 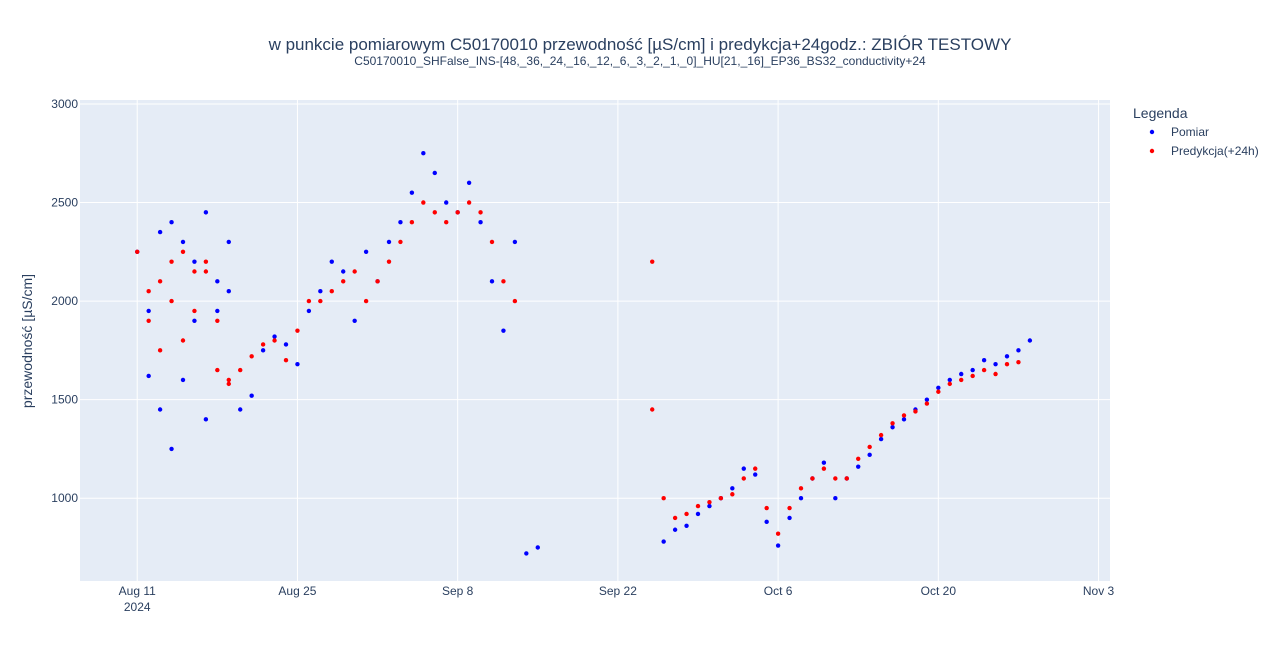 What do you see at coordinates (458, 591) in the screenshot?
I see `x-tick-label: Sep 8` at bounding box center [458, 591].